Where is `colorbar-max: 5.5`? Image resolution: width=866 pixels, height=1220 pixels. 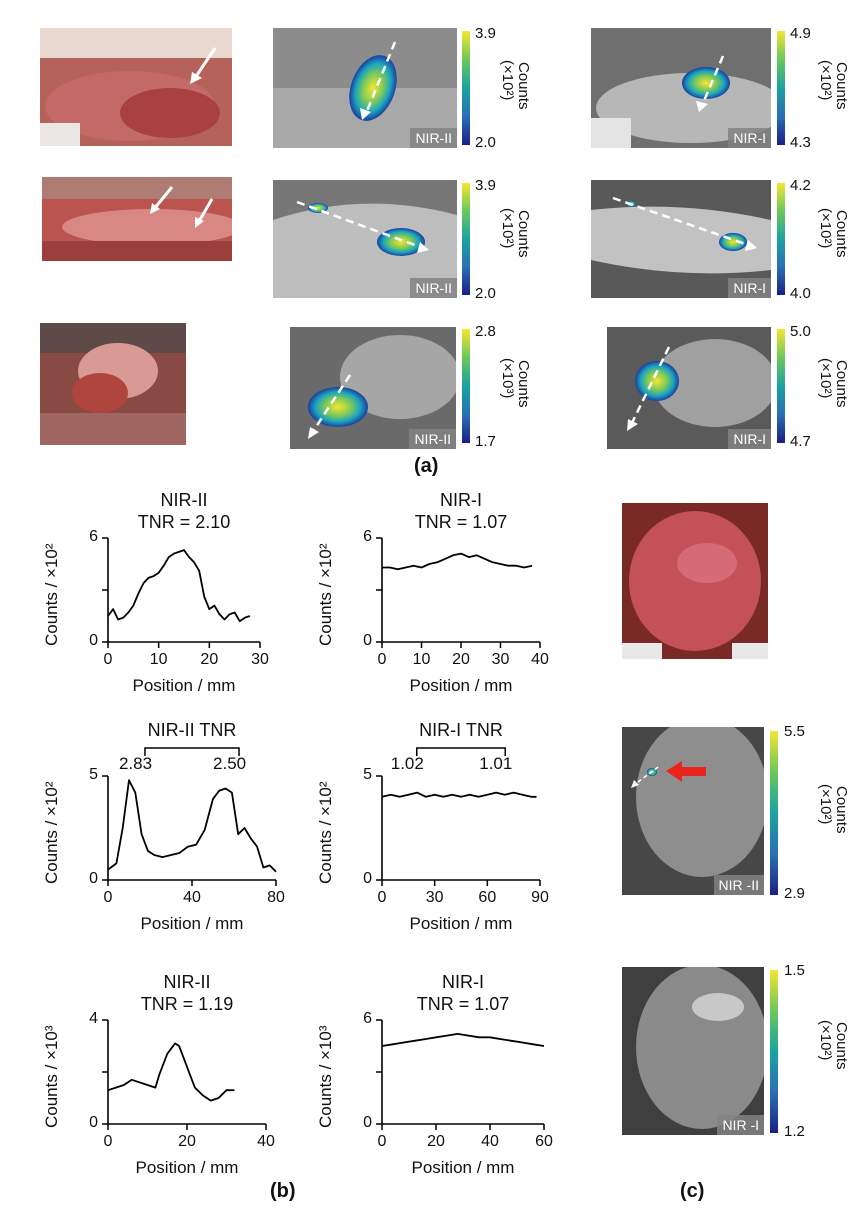 colorbar-max: 5.5 is located at coordinates (794, 731).